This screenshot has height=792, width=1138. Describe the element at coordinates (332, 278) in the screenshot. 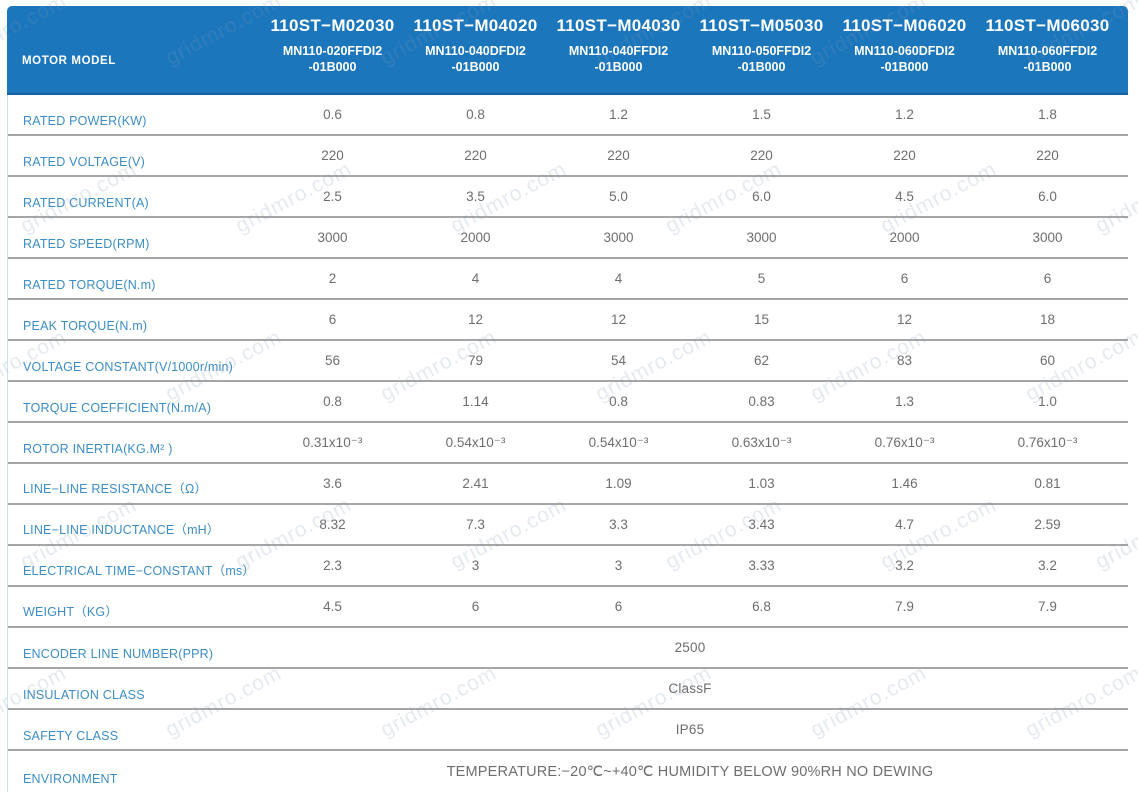

I see `cell-value: 2` at that location.